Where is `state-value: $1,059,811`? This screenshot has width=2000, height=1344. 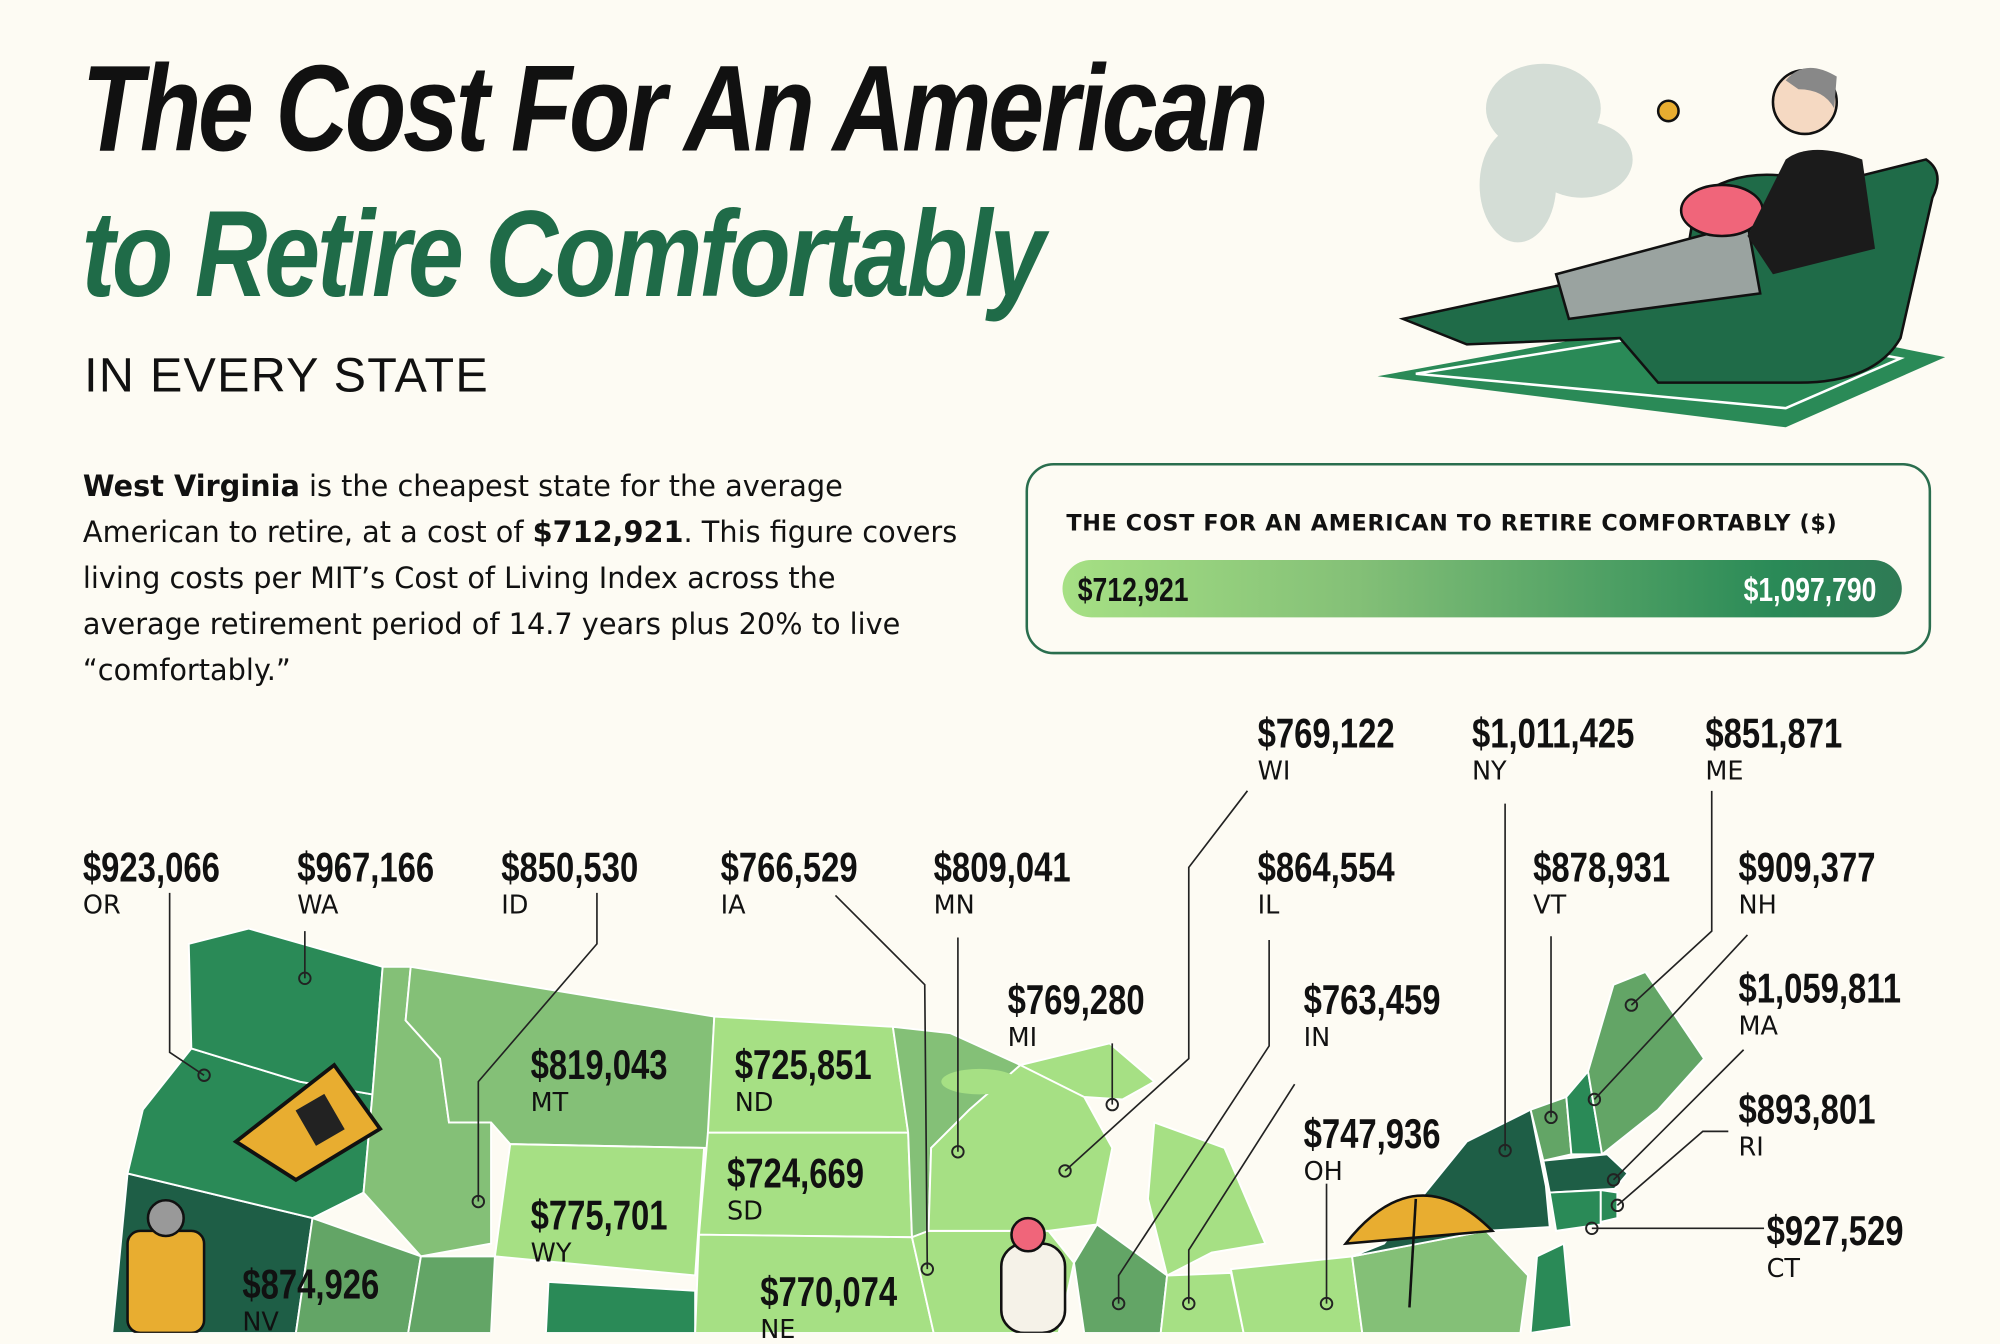 state-value: $1,059,811 is located at coordinates (1820, 988).